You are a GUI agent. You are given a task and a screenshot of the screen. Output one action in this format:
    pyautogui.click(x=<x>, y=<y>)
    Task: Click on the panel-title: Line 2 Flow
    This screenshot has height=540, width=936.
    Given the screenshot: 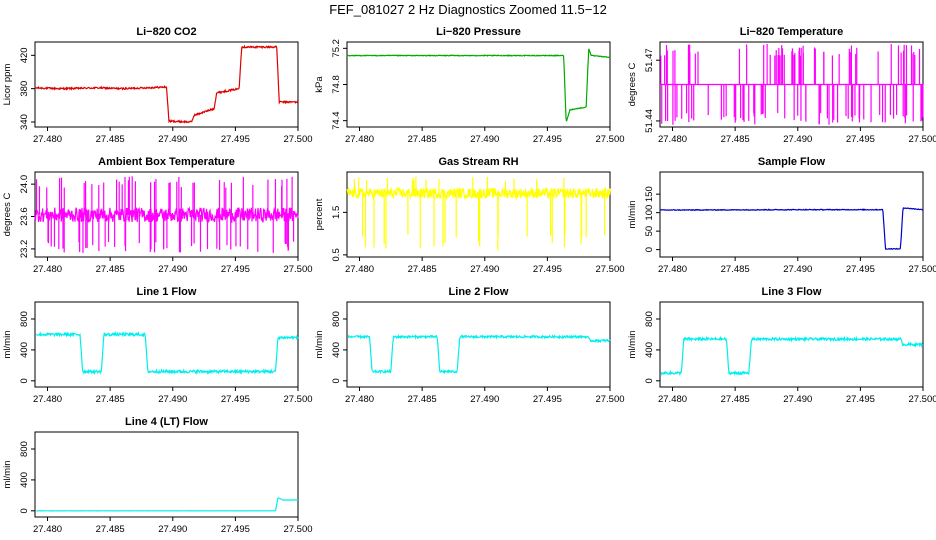 What is the action you would take?
    pyautogui.click(x=479, y=292)
    